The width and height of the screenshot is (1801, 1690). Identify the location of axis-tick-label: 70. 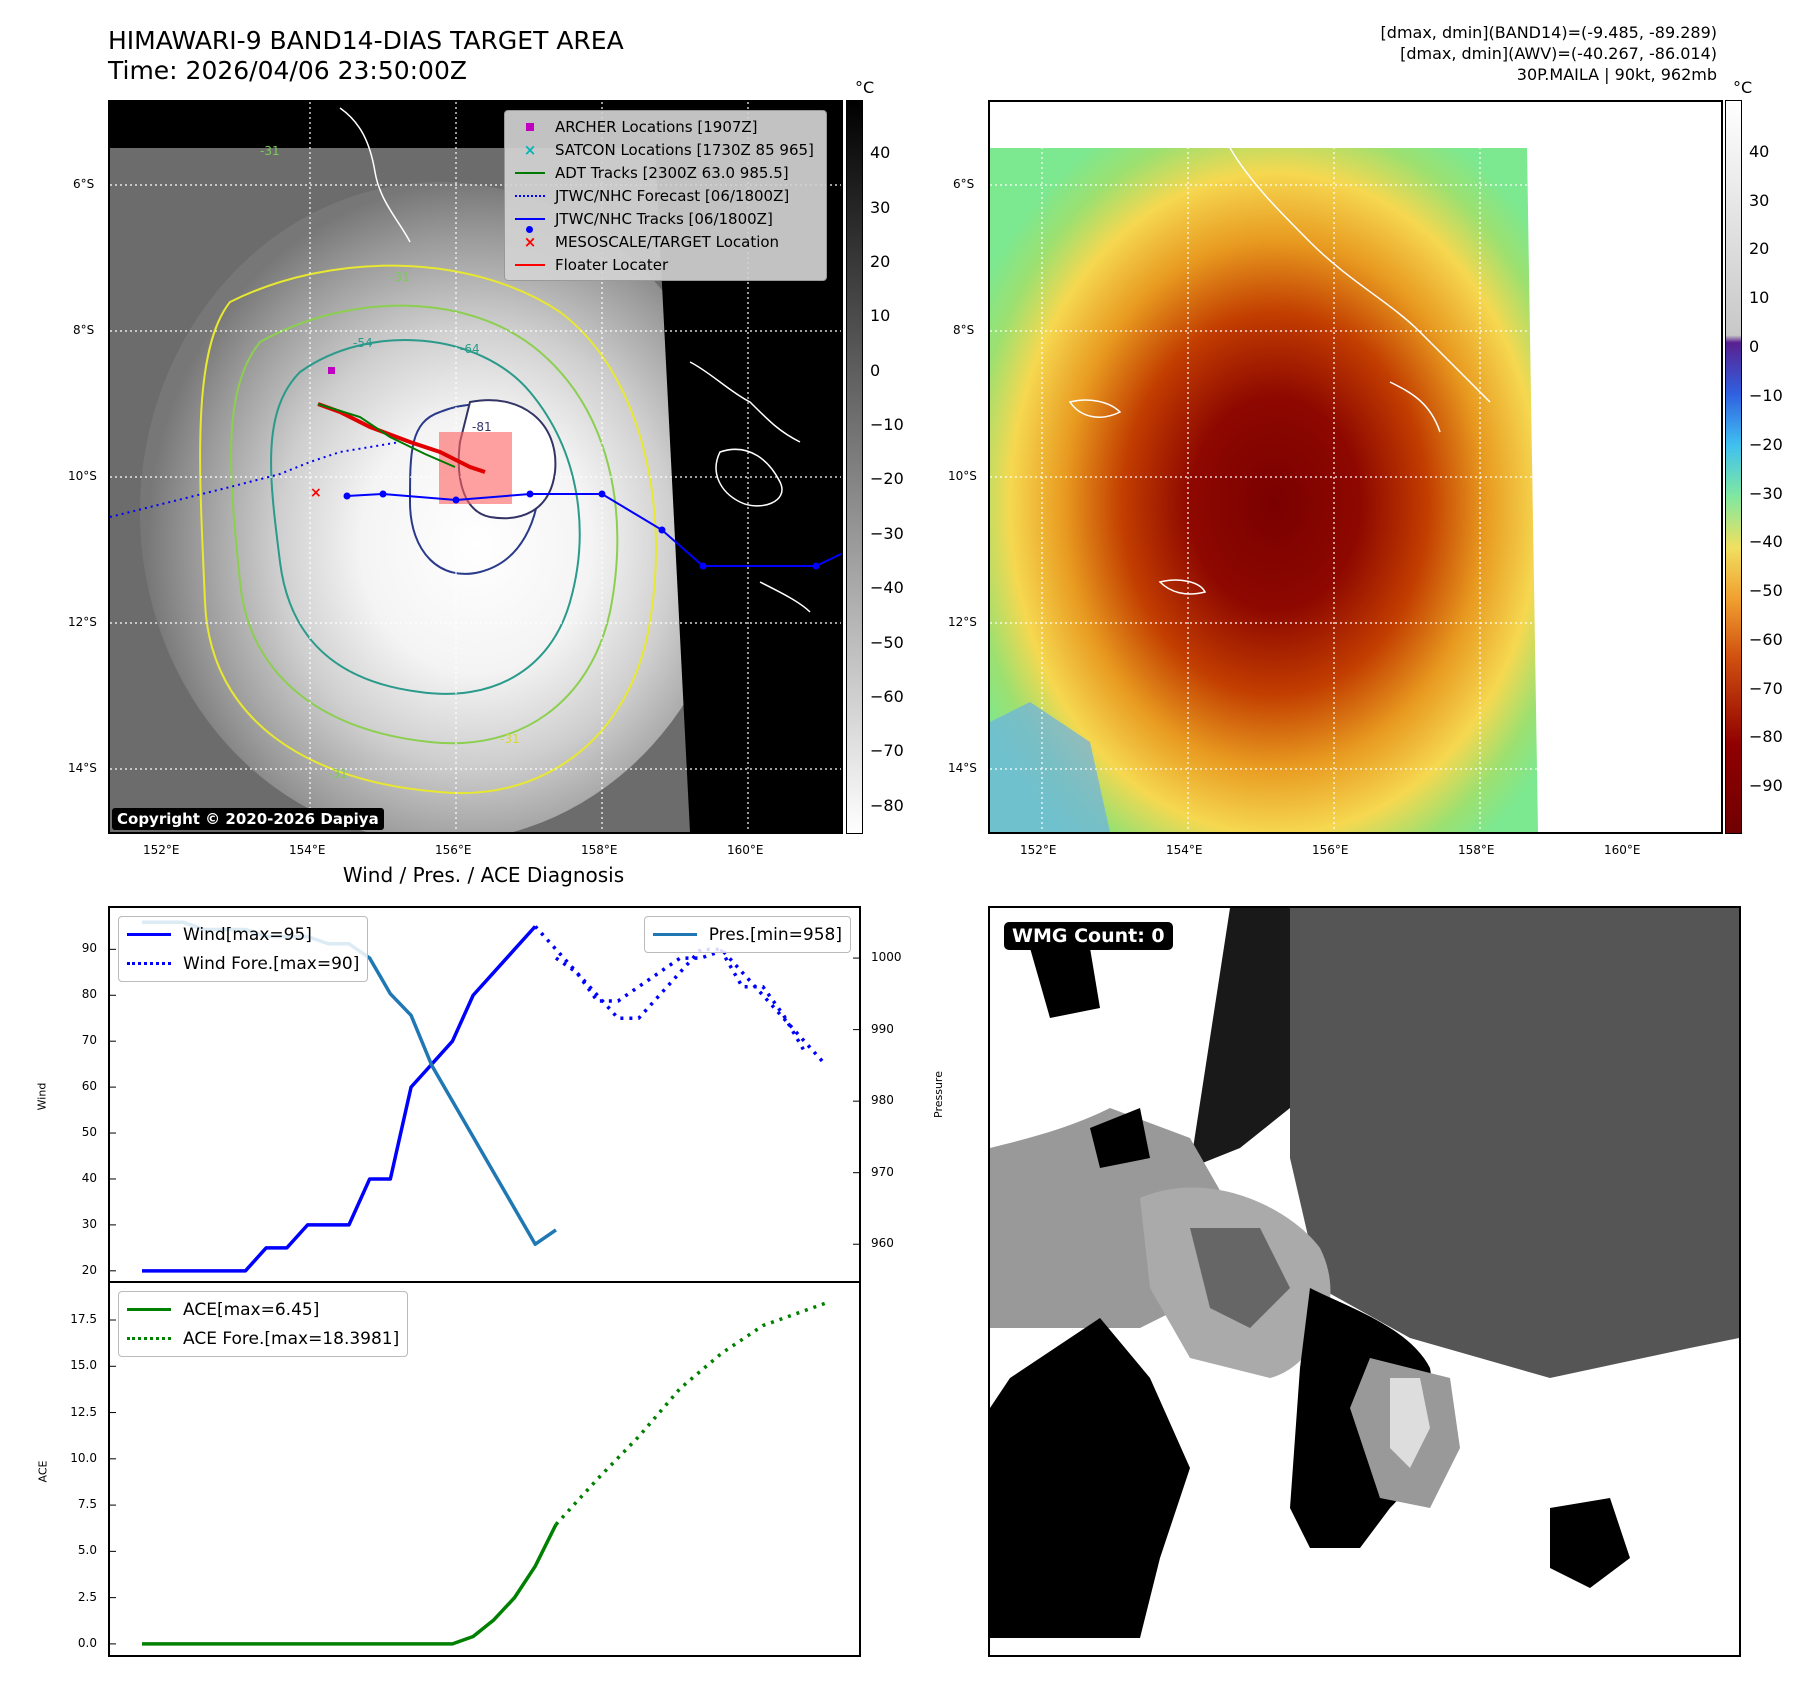
(89, 1040).